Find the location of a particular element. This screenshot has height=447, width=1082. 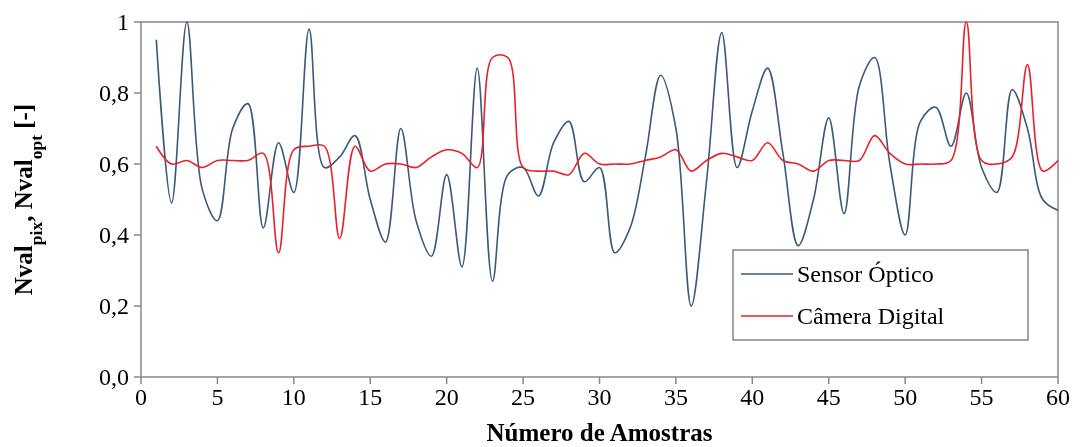

y-tick-label: 0,0 is located at coordinates (114, 377).